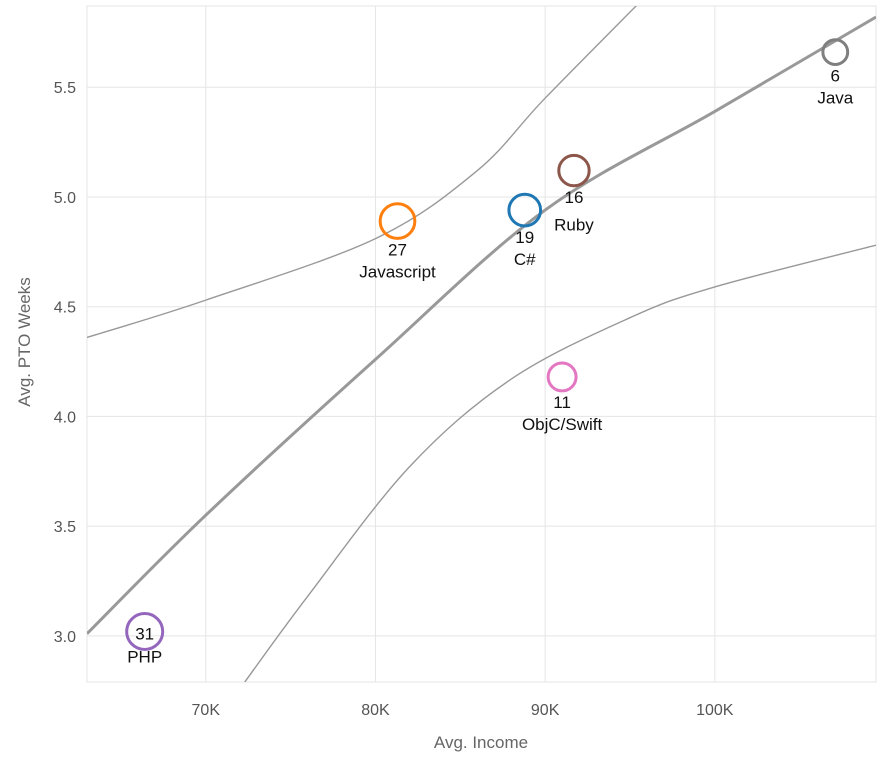  I want to click on point-count-label: 6, so click(835, 75).